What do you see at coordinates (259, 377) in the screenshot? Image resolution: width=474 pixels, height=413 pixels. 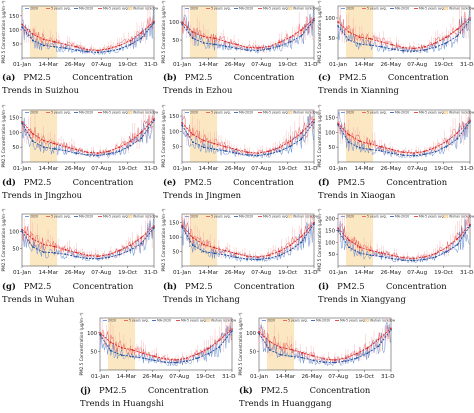 I see `x-tick-label: 01-Jan` at bounding box center [259, 377].